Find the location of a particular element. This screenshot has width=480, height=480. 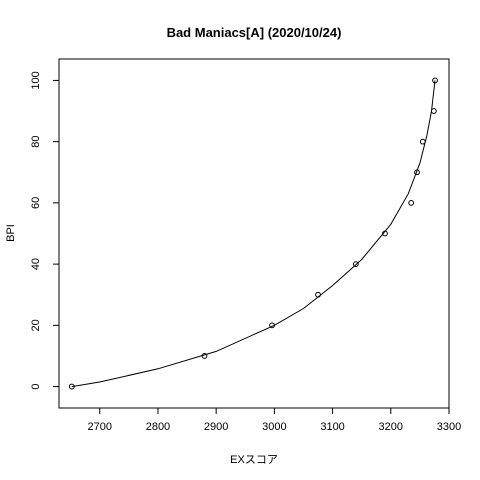

x-tick-label: 3000 is located at coordinates (274, 427).